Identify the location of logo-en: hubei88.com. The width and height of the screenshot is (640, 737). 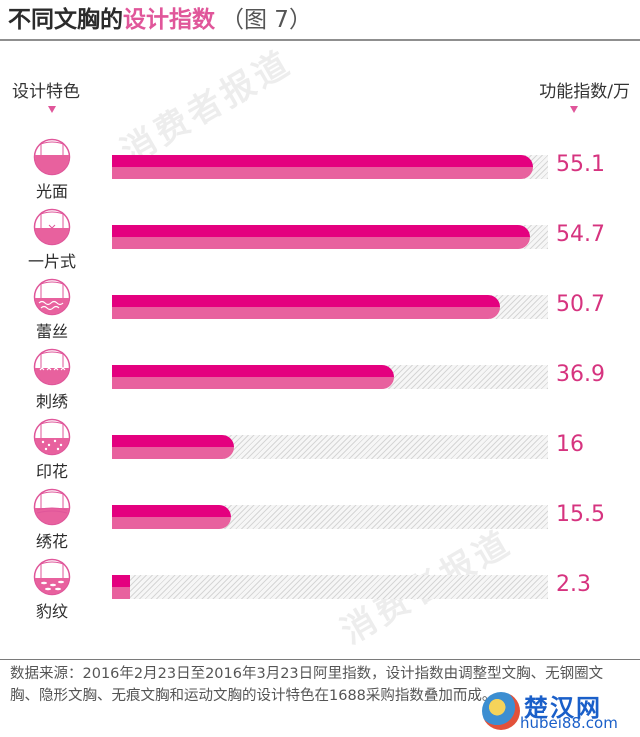
(569, 723).